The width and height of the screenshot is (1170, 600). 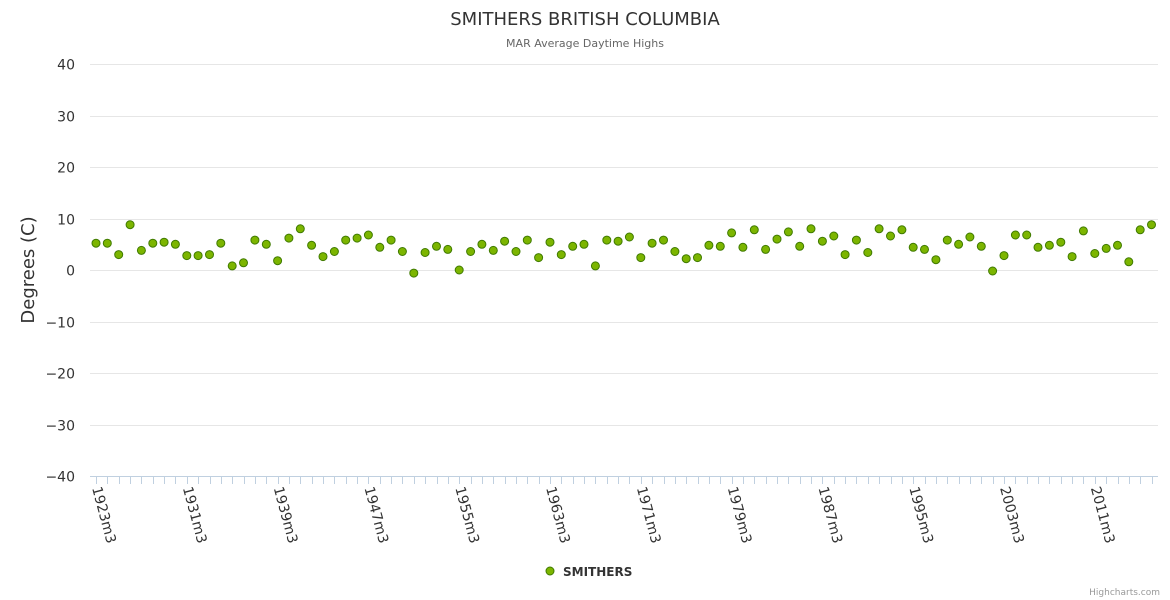 What do you see at coordinates (597, 572) in the screenshot?
I see `legend-label-smithers: SMITHERS` at bounding box center [597, 572].